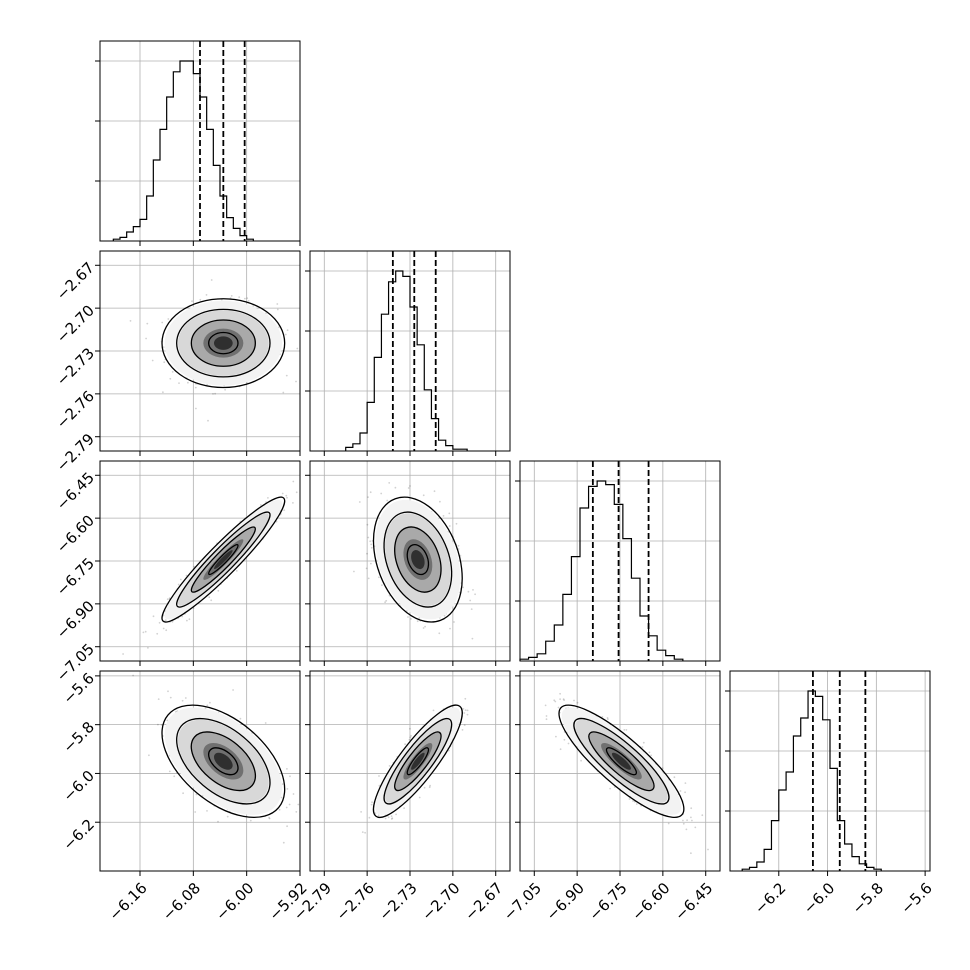 Image resolution: width=970 pixels, height=970 pixels. I want to click on panel-content, so click(414, 561).